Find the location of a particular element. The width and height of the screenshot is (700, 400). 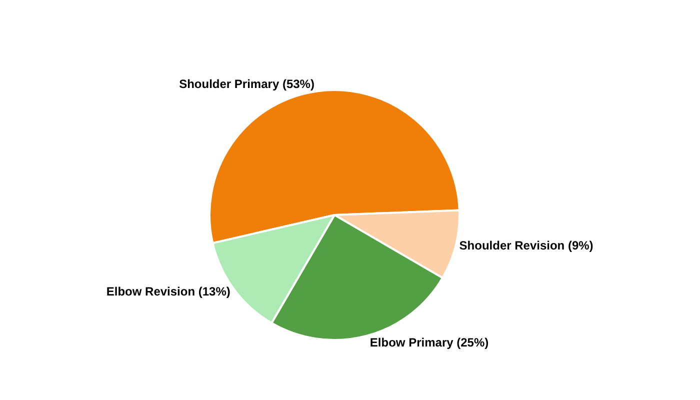

slice-label: Shoulder Primary (53%) is located at coordinates (246, 84).